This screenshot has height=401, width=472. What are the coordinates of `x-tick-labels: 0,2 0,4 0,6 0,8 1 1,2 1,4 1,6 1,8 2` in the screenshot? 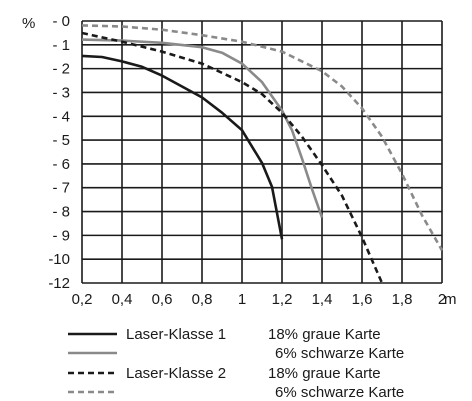 It's located at (259, 299).